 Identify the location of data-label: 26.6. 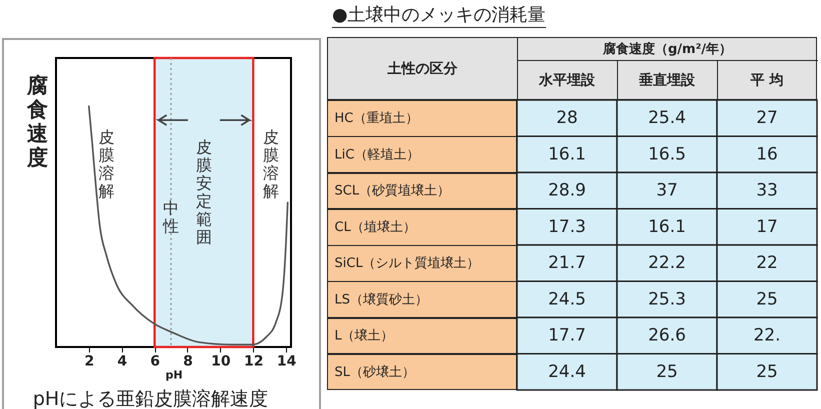
(667, 336).